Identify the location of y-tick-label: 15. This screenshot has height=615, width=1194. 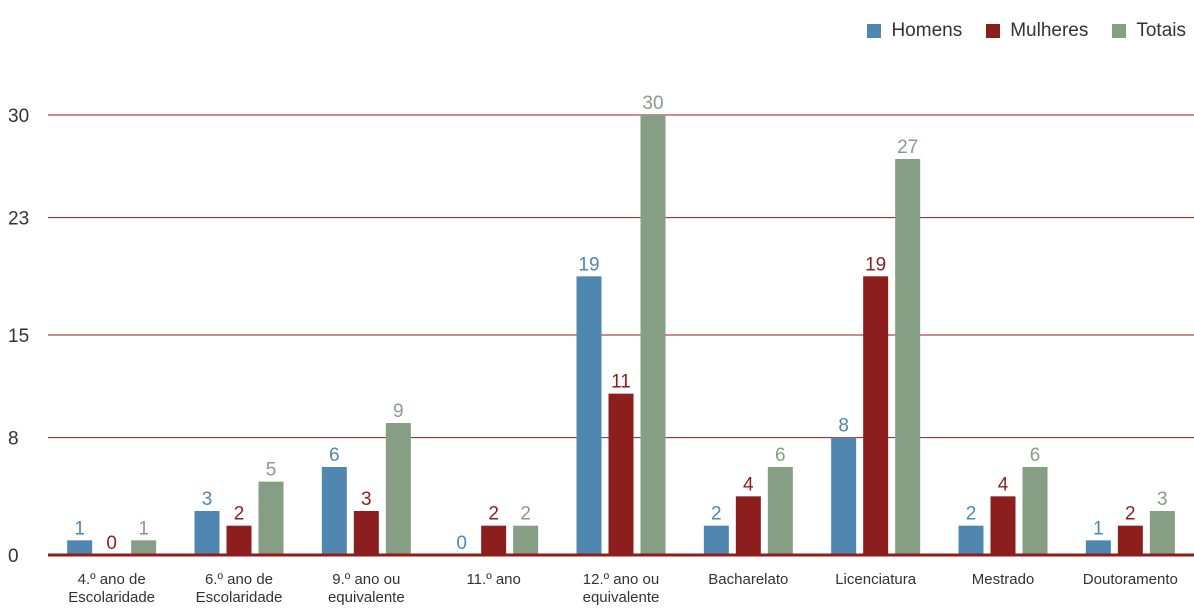
(18, 336).